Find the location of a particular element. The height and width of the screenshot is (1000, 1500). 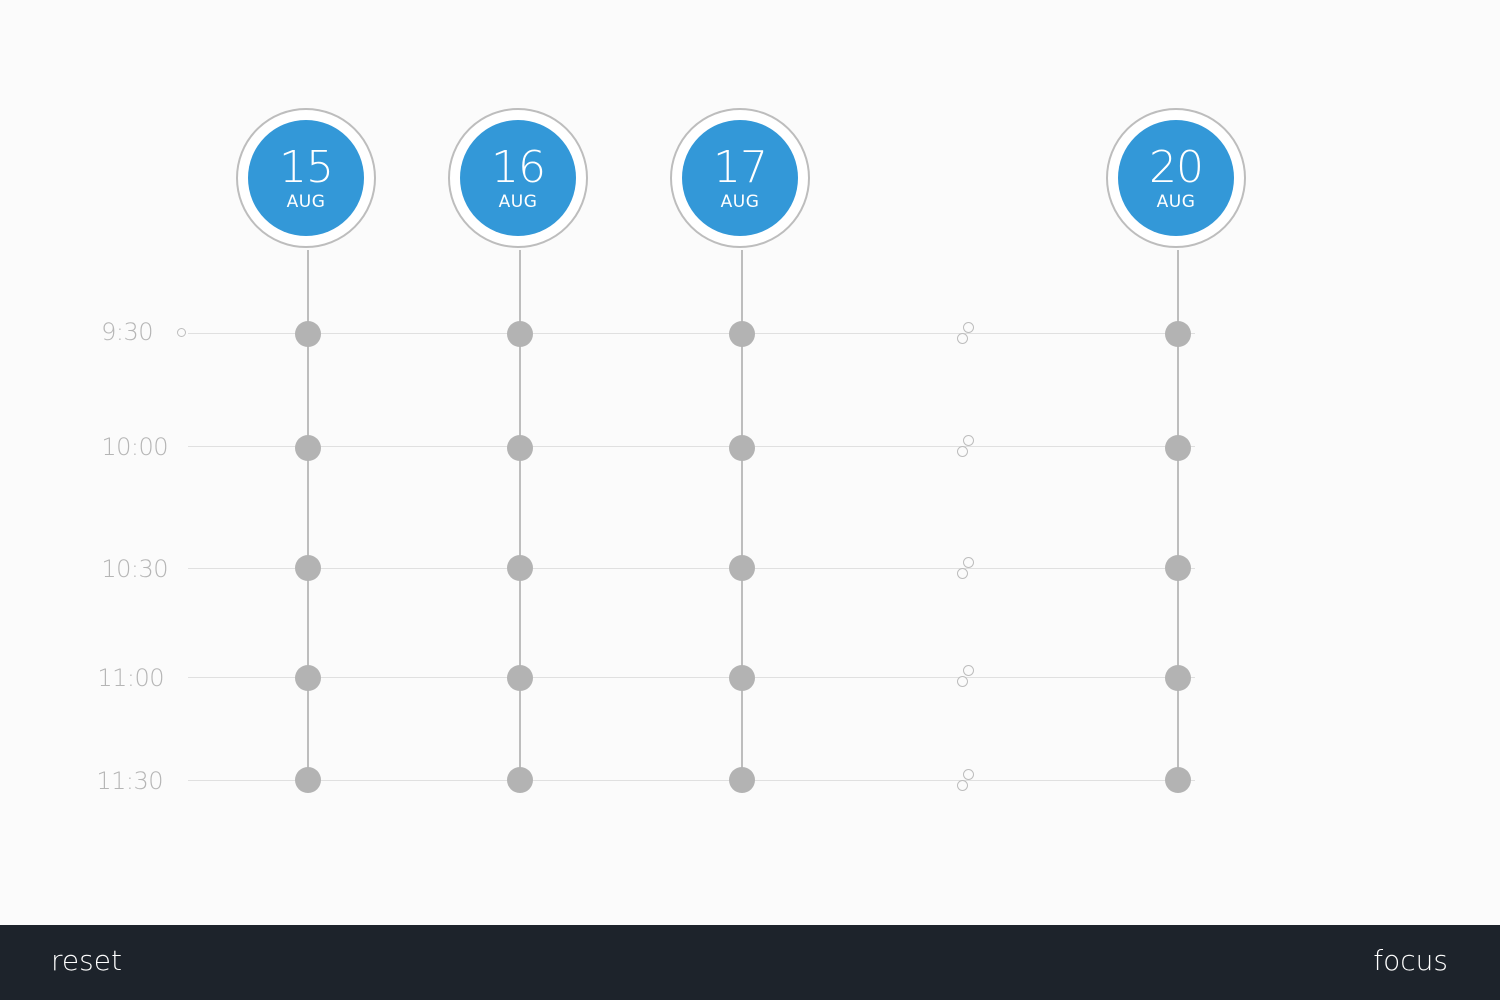

time-label-1000: 10:00 is located at coordinates (134, 447).